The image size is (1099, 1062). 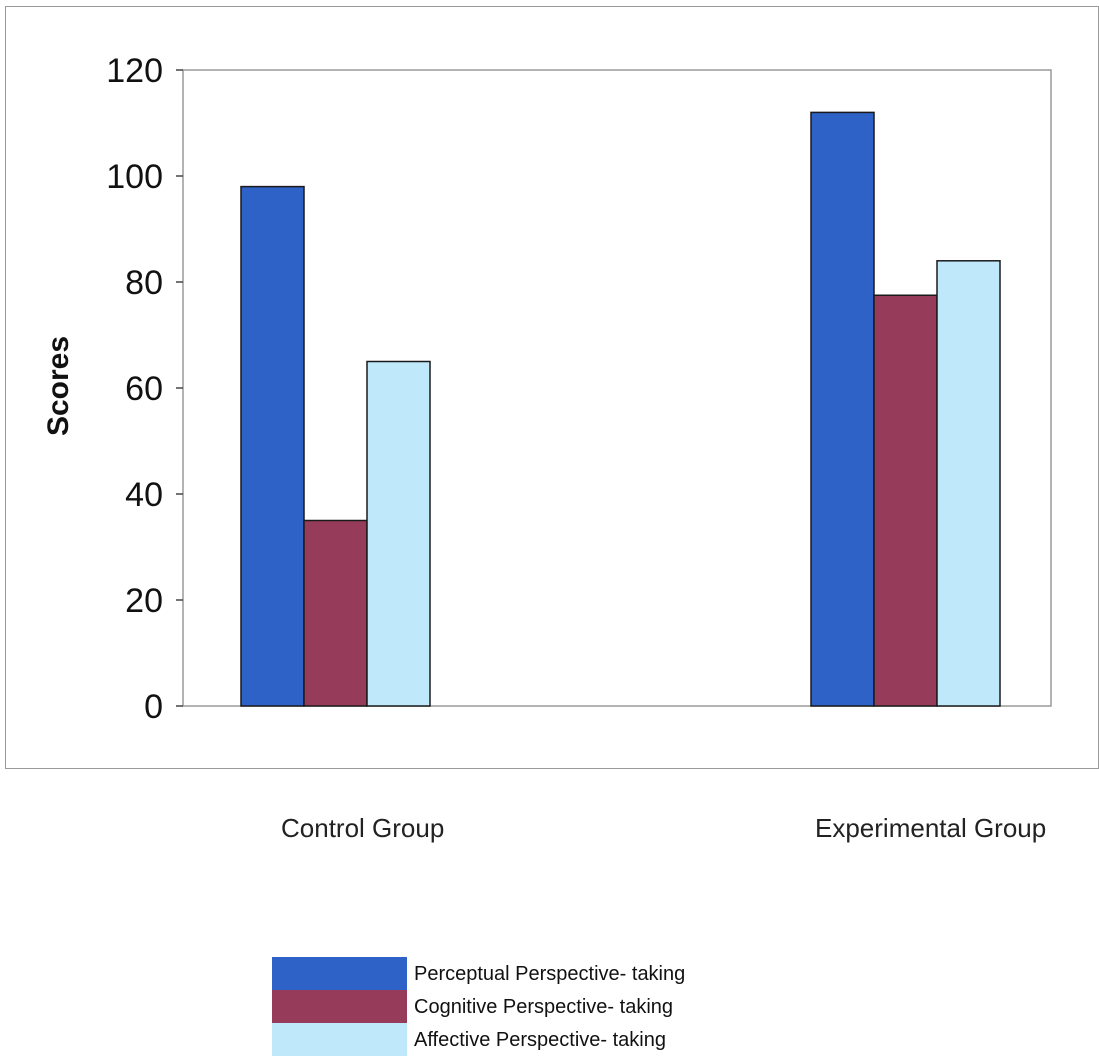 I want to click on y-tick-label: 60, so click(x=144, y=389).